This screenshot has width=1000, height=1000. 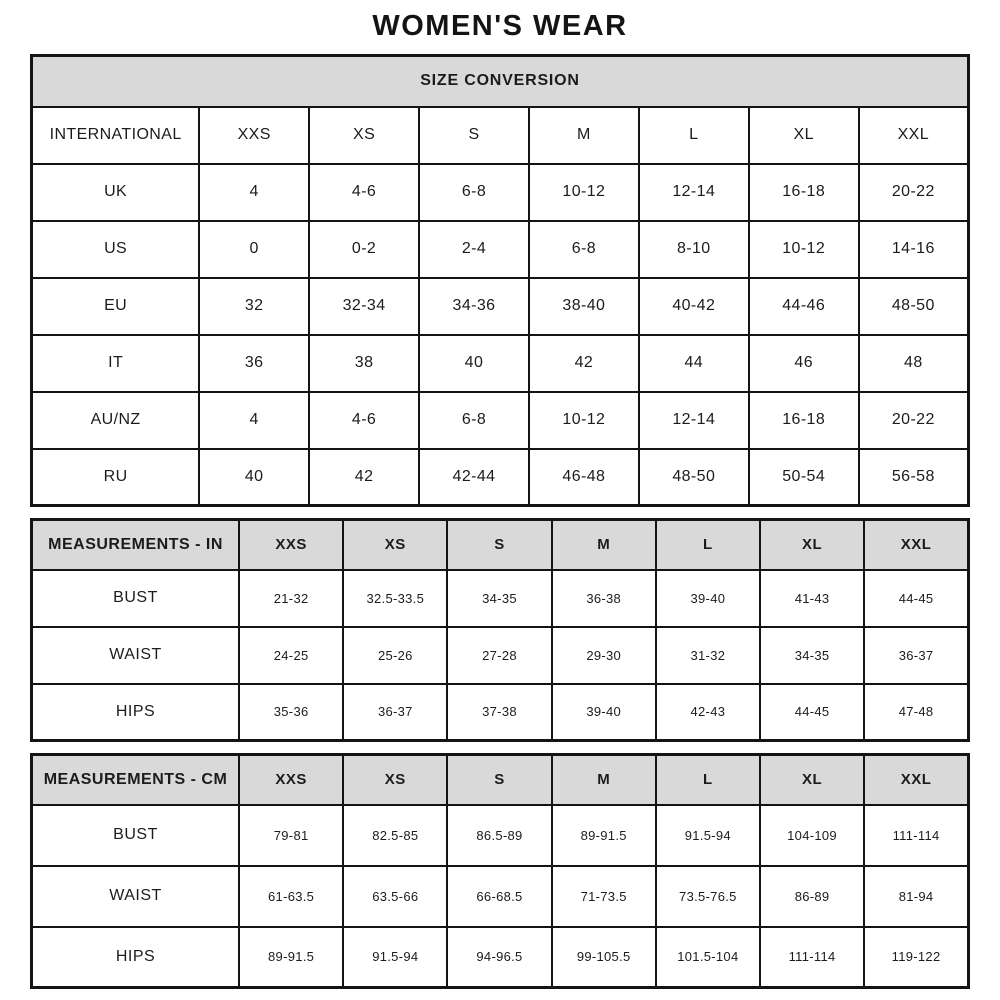 What do you see at coordinates (583, 477) in the screenshot?
I see `value-cell: 46-48` at bounding box center [583, 477].